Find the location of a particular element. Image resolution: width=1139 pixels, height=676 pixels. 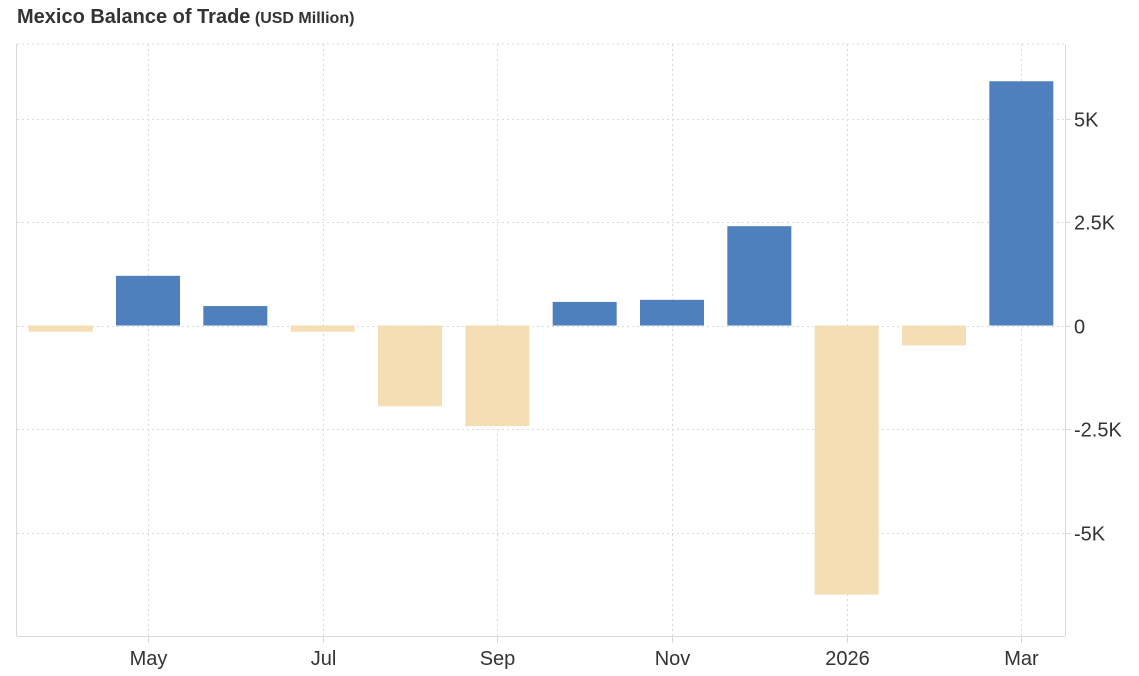

y-tick-label: 0 is located at coordinates (1079, 328).